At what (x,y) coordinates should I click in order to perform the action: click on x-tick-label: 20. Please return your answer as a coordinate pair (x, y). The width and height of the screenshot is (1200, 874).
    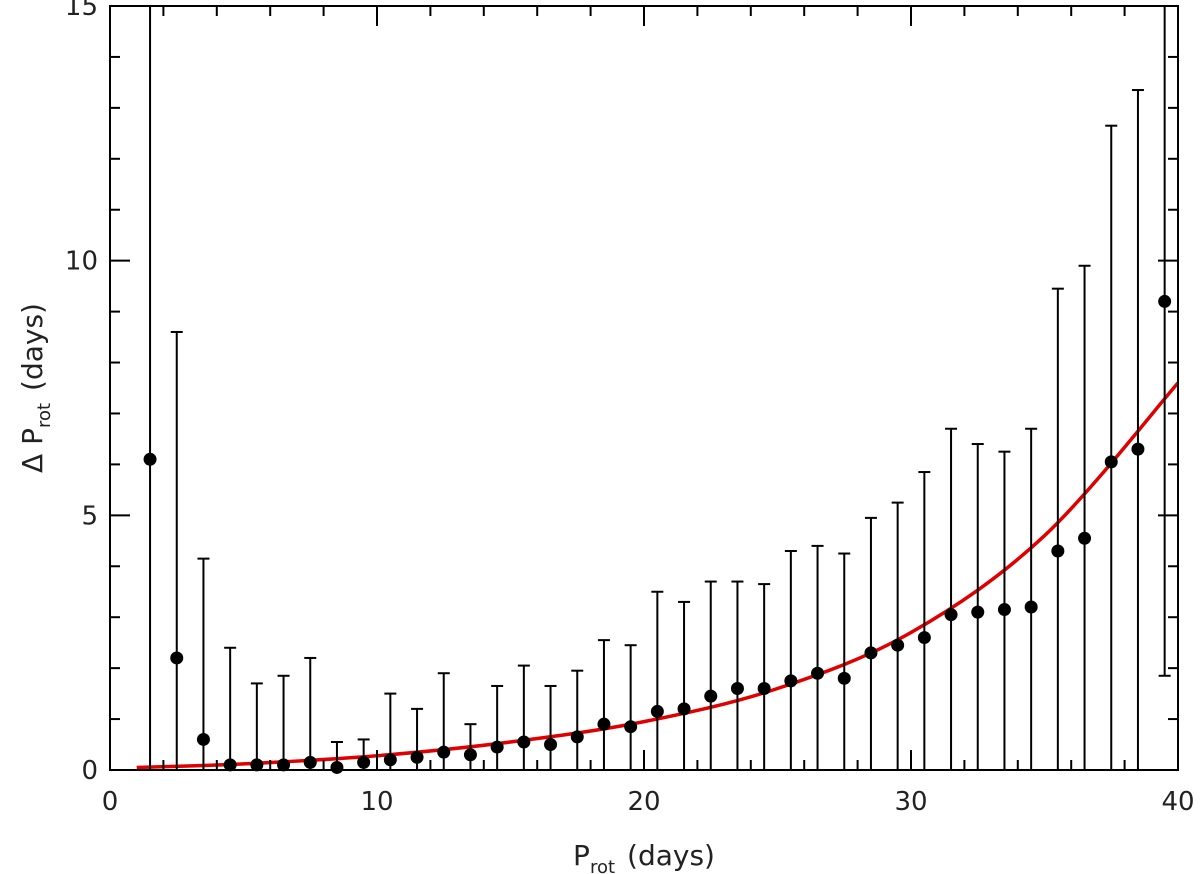
    Looking at the image, I should click on (643, 802).